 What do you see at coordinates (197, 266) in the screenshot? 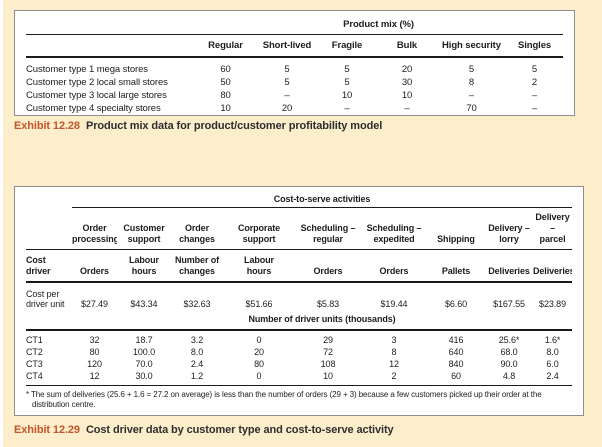
I see `cost-driver-unit: Number of changes` at bounding box center [197, 266].